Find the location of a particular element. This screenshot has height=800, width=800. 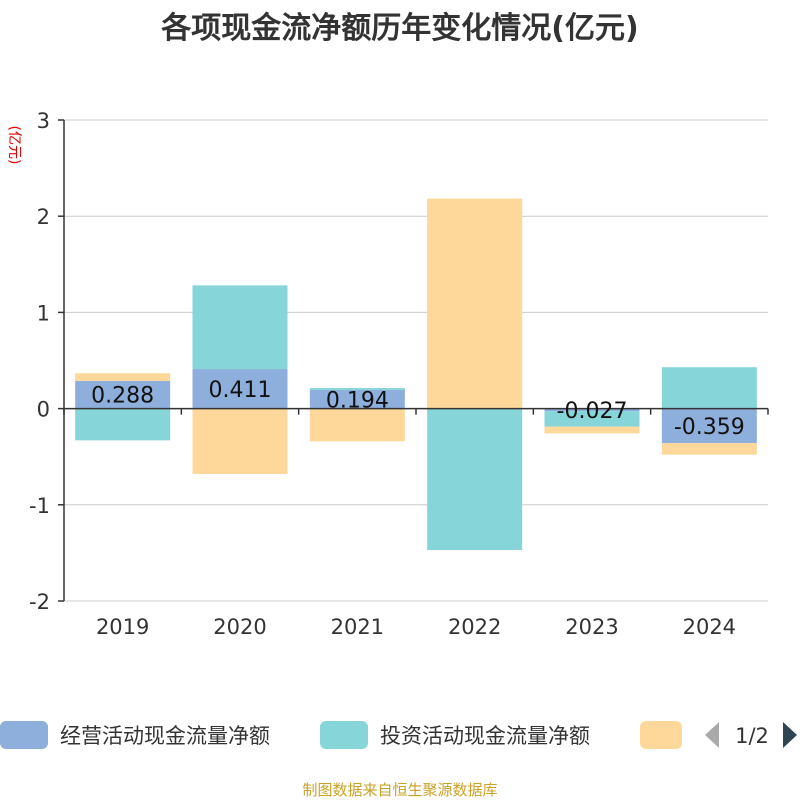

bar-series-2-2020 is located at coordinates (240, 441).